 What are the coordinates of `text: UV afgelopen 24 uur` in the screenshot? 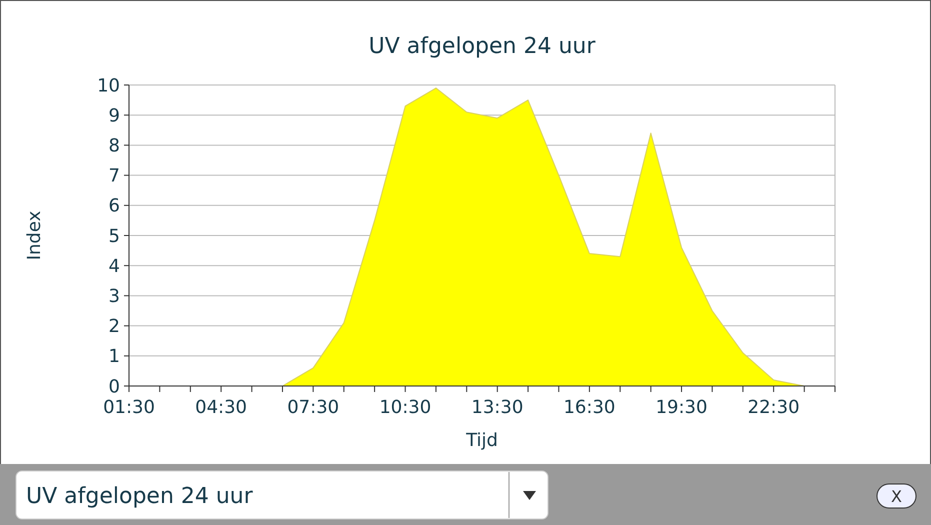 It's located at (140, 496).